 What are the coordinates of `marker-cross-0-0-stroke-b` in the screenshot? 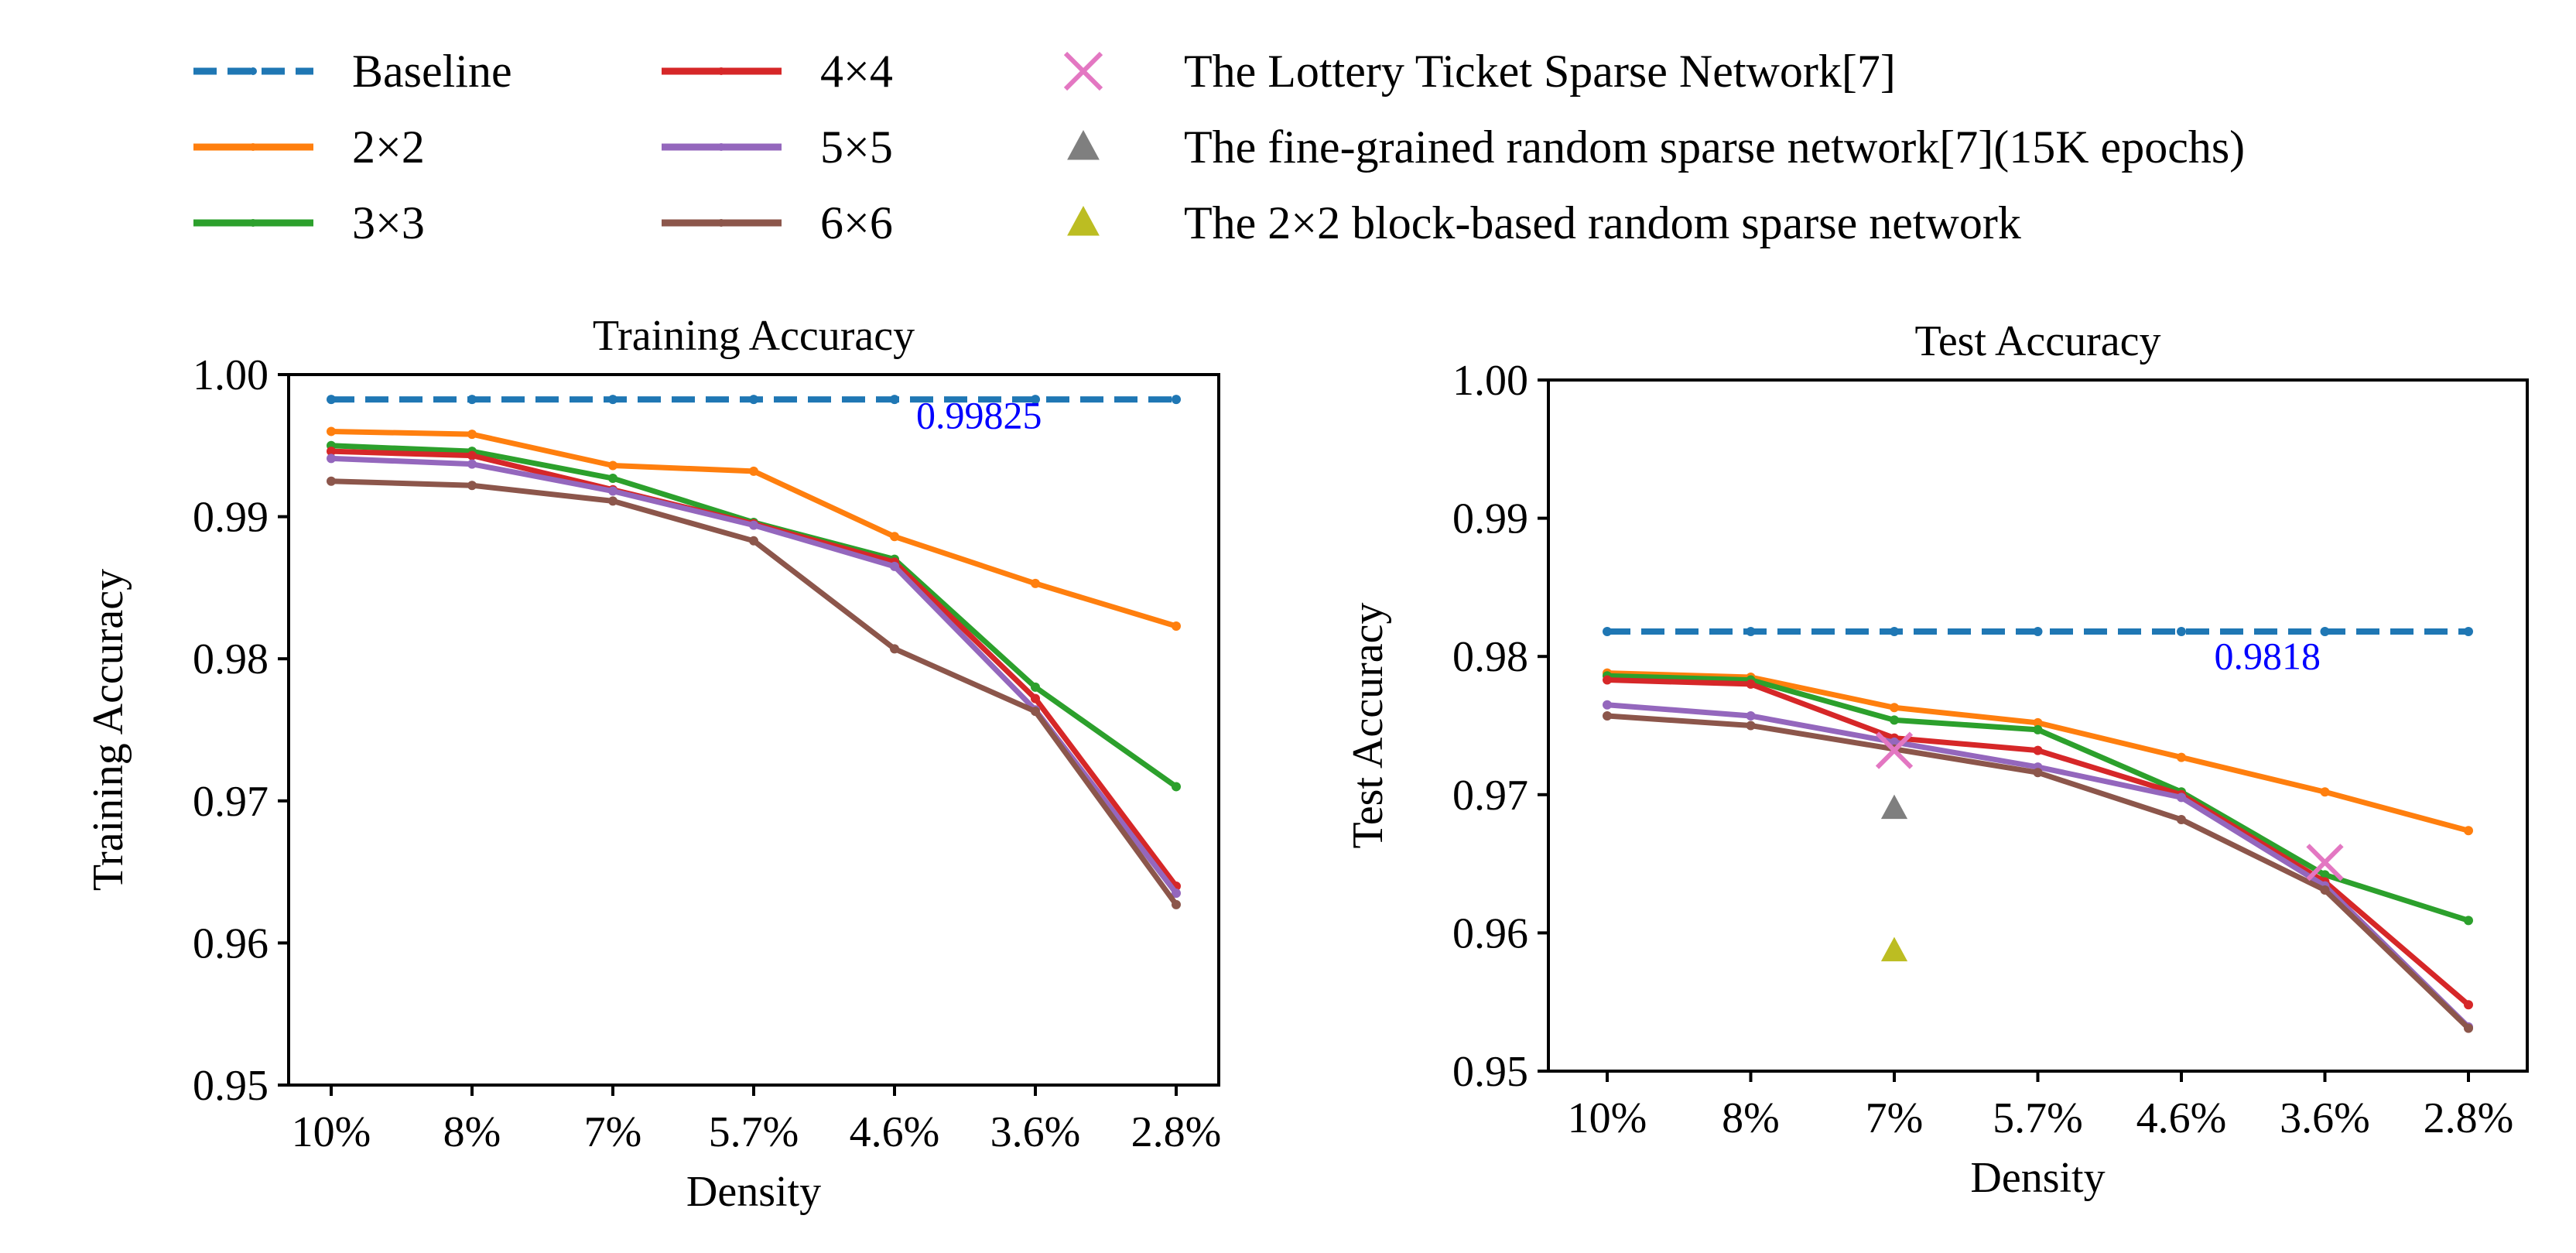 It's located at (1895, 750).